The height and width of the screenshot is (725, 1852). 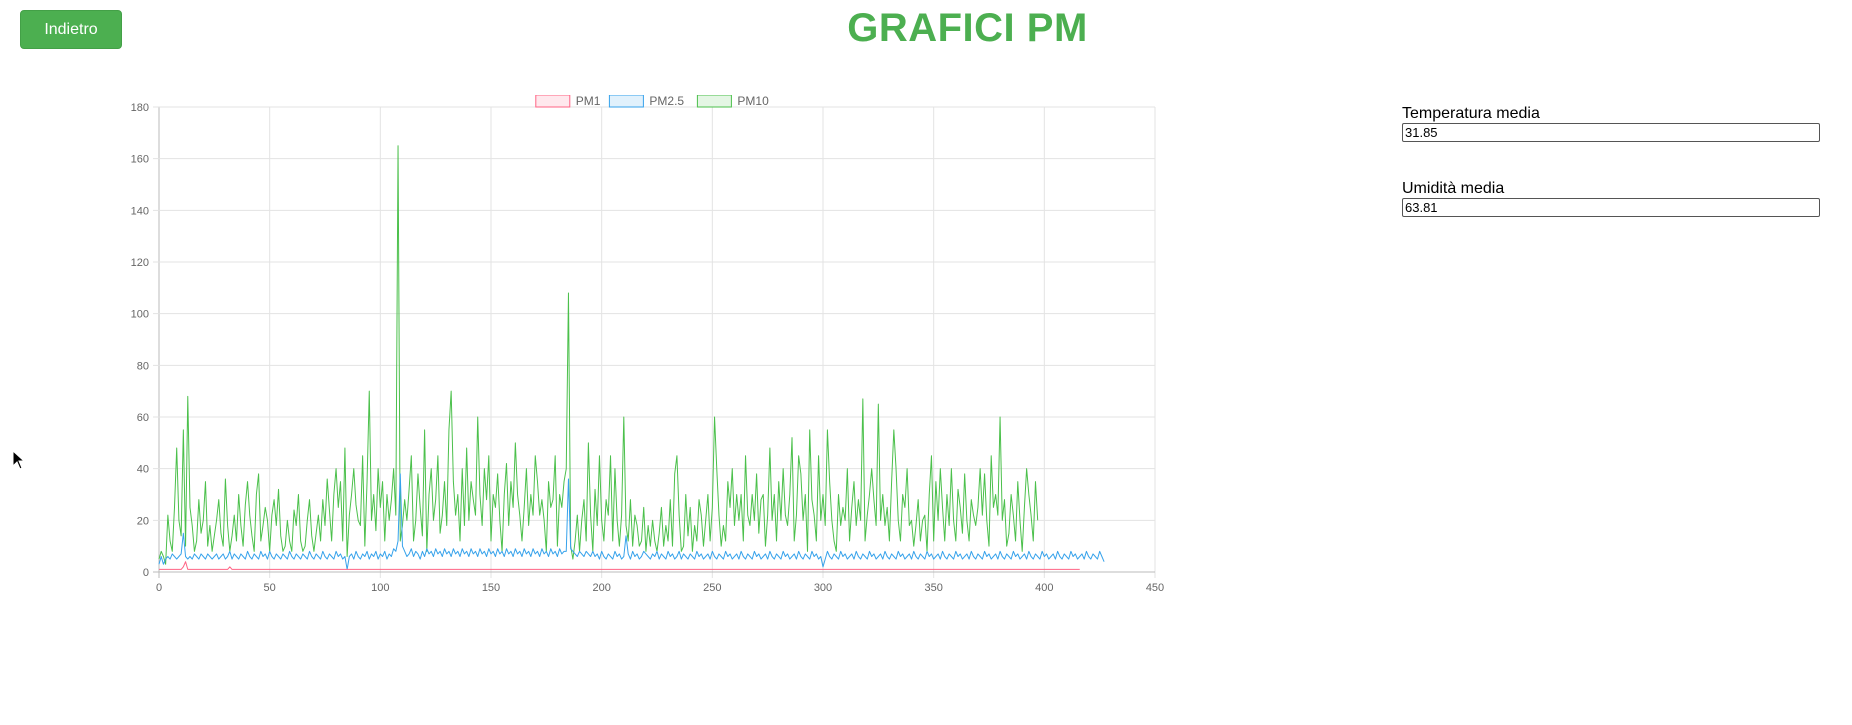 I want to click on y-tick-label: 140, so click(x=140, y=211).